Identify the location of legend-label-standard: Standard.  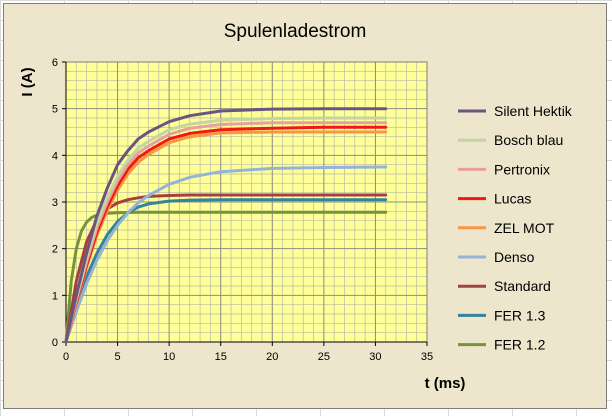
(522, 286).